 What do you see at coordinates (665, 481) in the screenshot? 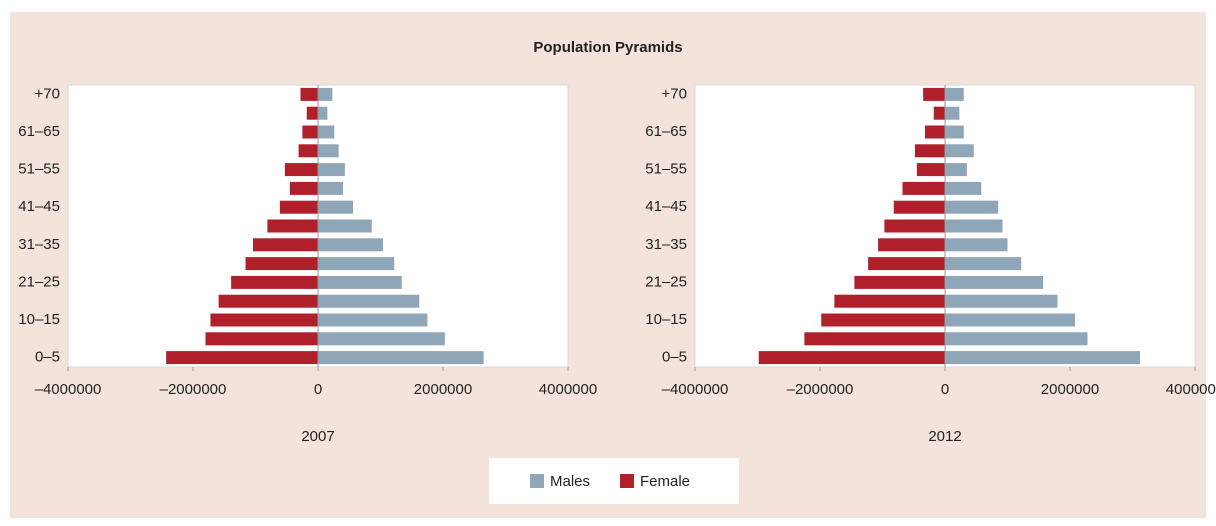
I see `legend-label: Female` at bounding box center [665, 481].